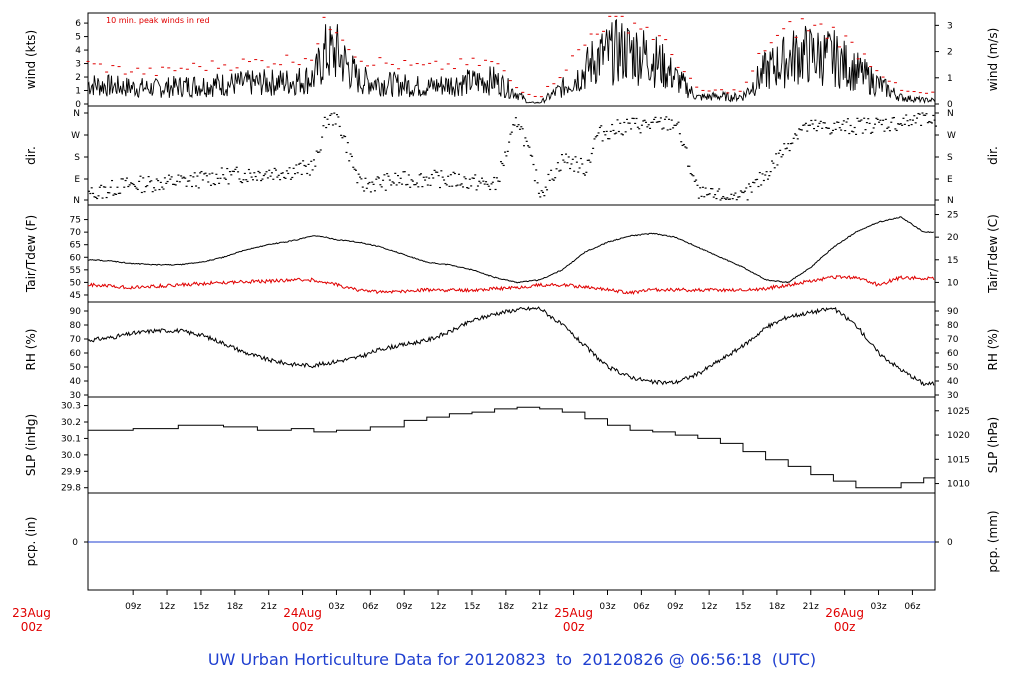 This screenshot has width=1024, height=700. What do you see at coordinates (511, 61) in the screenshot?
I see `wind-mean-series` at bounding box center [511, 61].